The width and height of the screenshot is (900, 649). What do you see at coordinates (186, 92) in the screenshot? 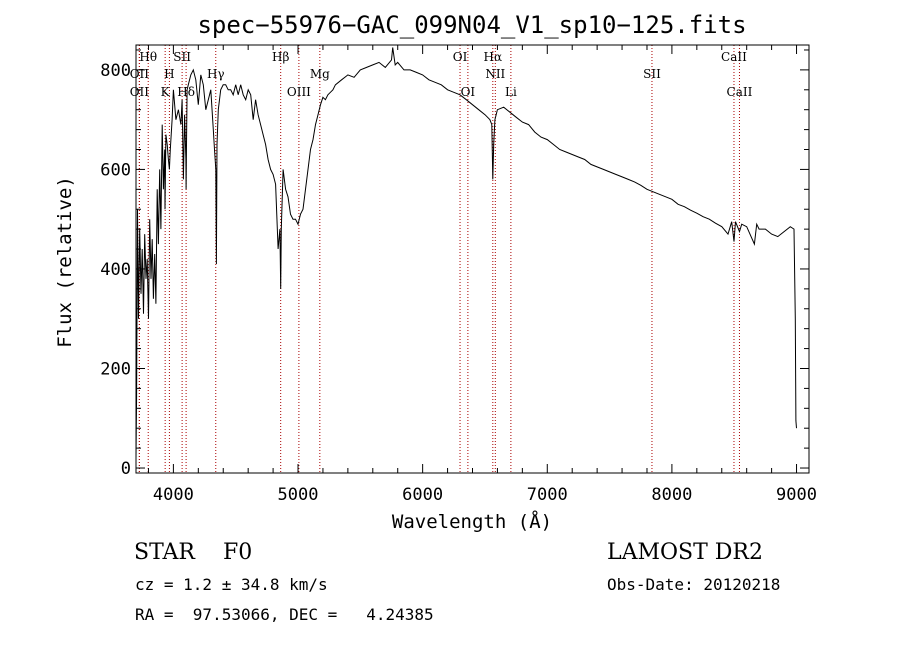
I see `marker-label-6: Hδ` at bounding box center [186, 92].